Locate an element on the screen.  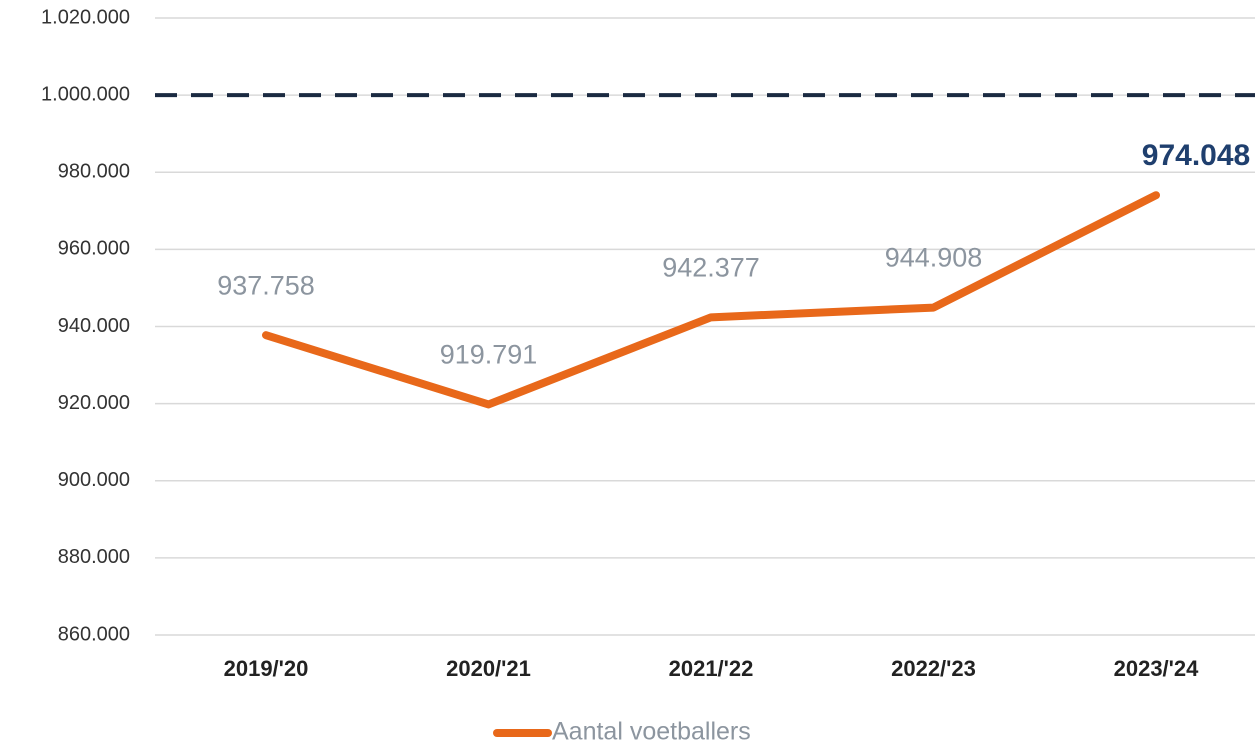
x-tick-label: 2022/'23 is located at coordinates (933, 668).